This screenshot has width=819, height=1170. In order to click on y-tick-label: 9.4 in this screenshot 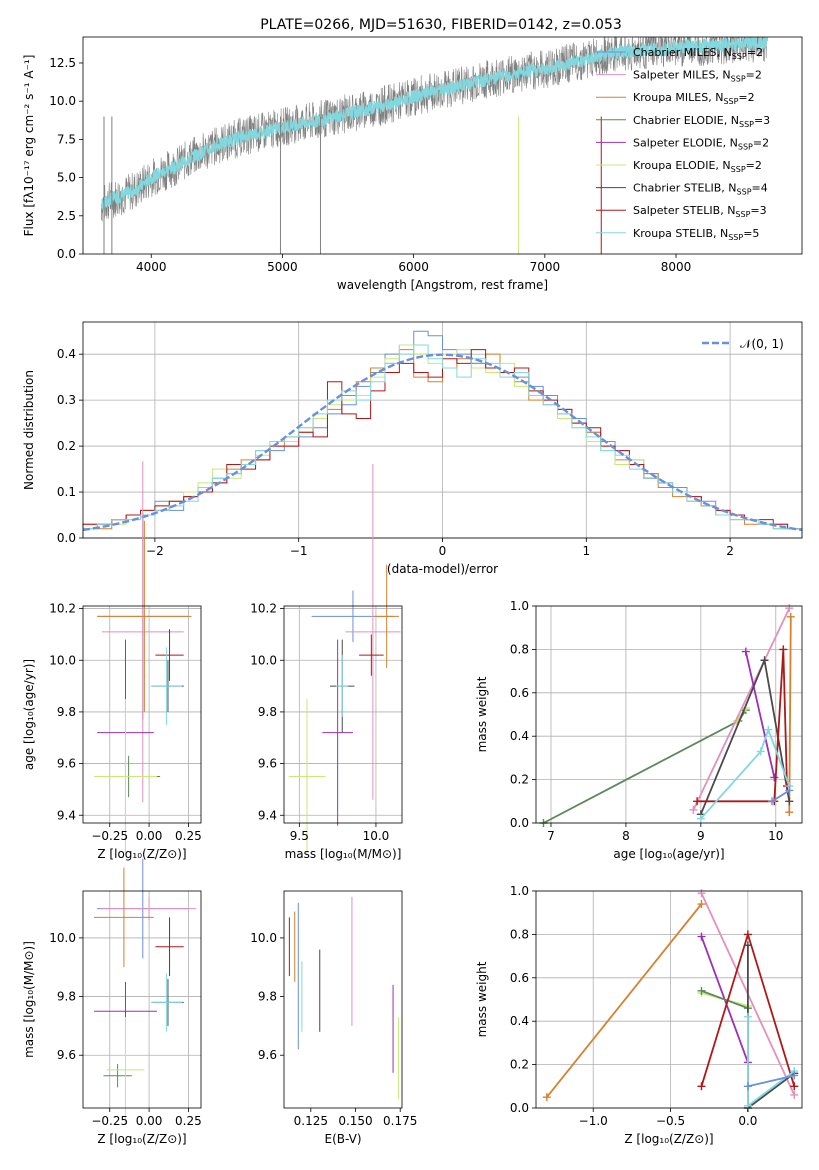, I will do `click(267, 815)`.